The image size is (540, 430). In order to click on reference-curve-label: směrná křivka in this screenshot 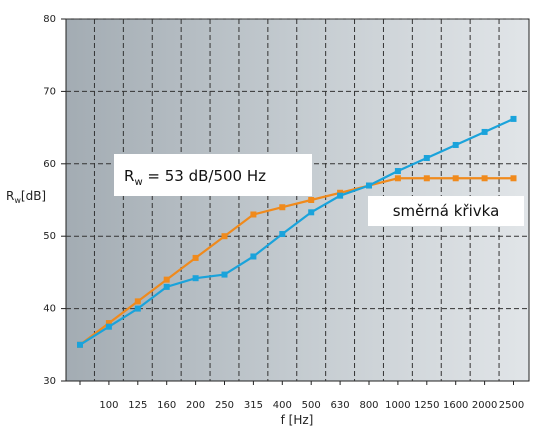, I will do `click(446, 211)`.